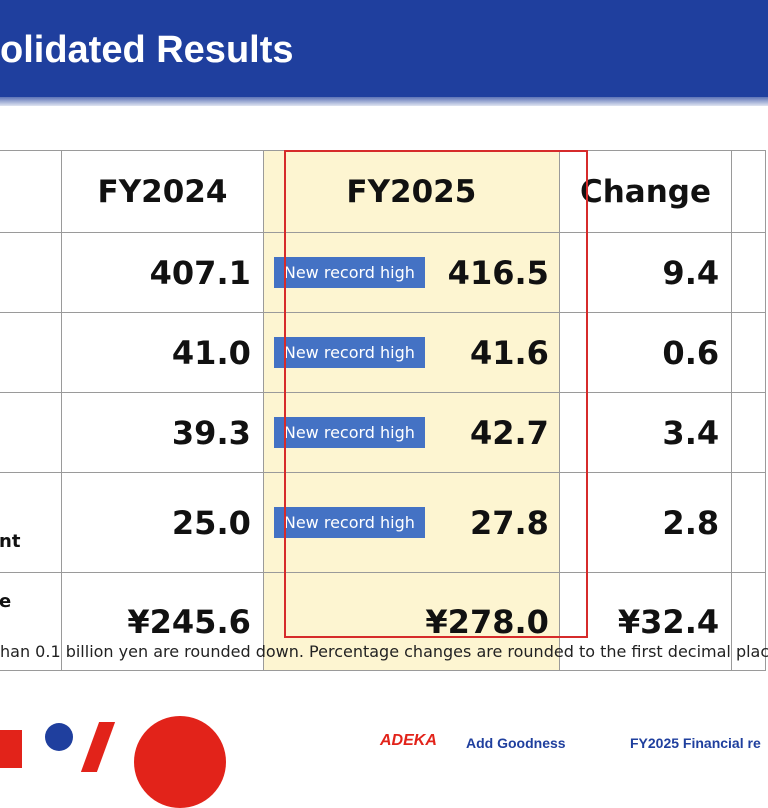  I want to click on table-header-row: FY2024 FY2025 Change, so click(383, 191).